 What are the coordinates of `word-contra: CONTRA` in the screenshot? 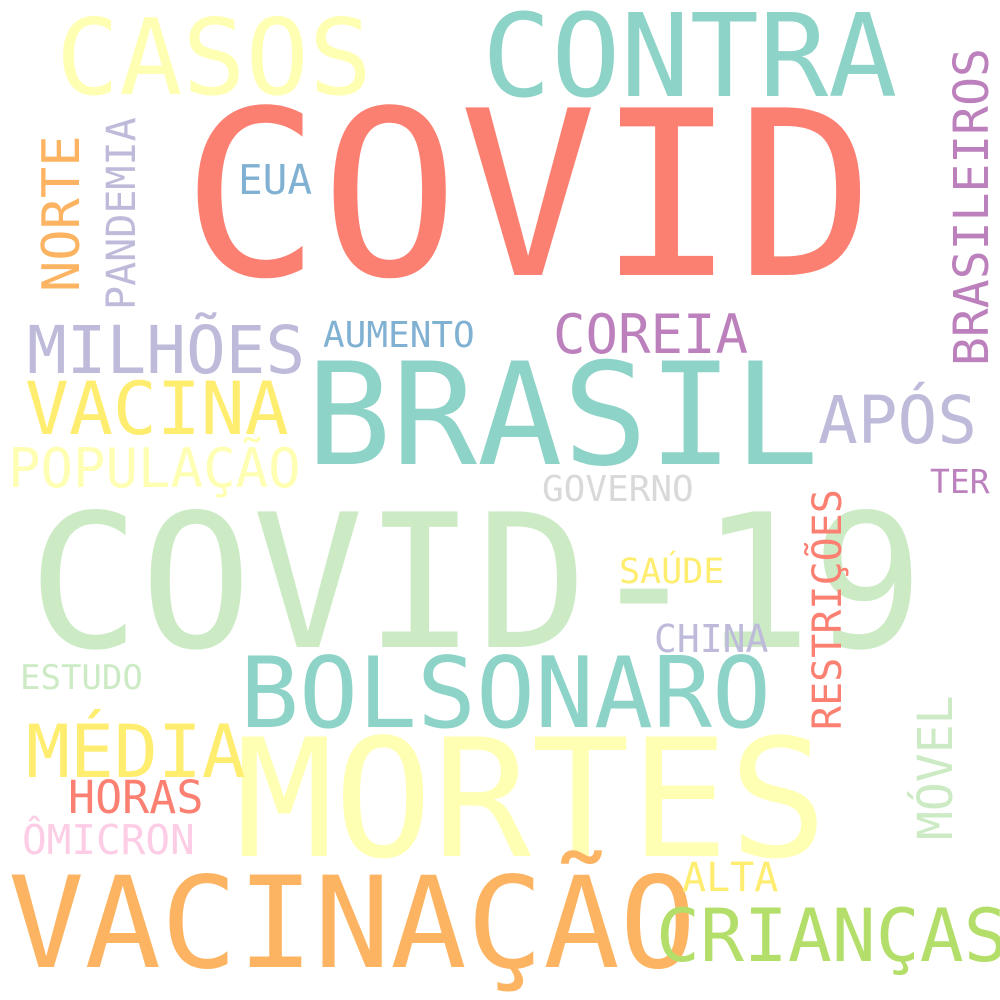 It's located at (690, 62).